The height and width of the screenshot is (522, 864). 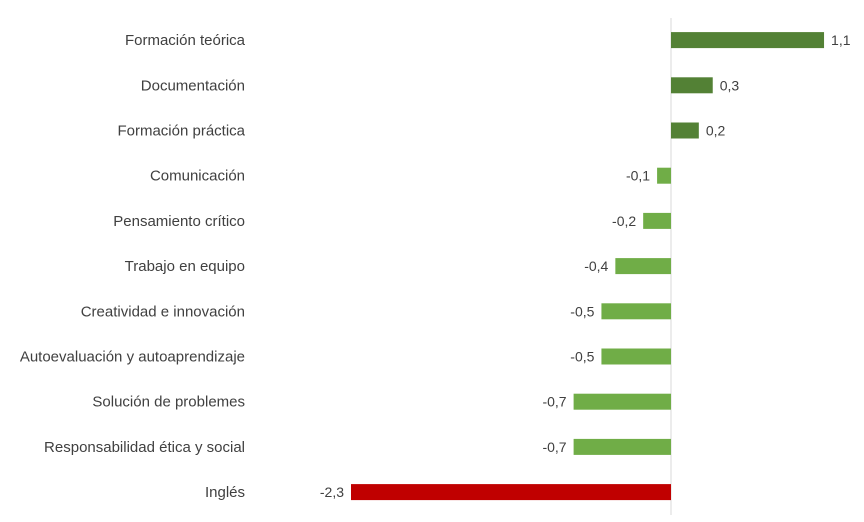 What do you see at coordinates (185, 266) in the screenshot?
I see `category-label: Trabajo en equipo` at bounding box center [185, 266].